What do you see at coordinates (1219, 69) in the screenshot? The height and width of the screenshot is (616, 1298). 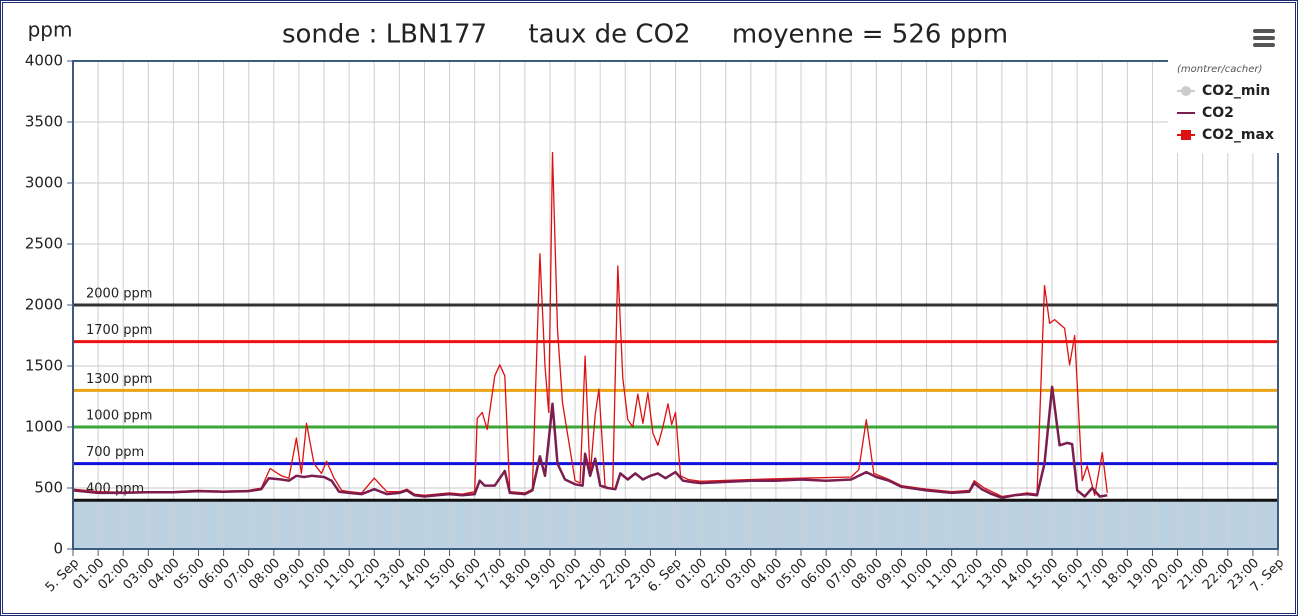 I see `legend-title: (montrer/cacher)` at bounding box center [1219, 69].